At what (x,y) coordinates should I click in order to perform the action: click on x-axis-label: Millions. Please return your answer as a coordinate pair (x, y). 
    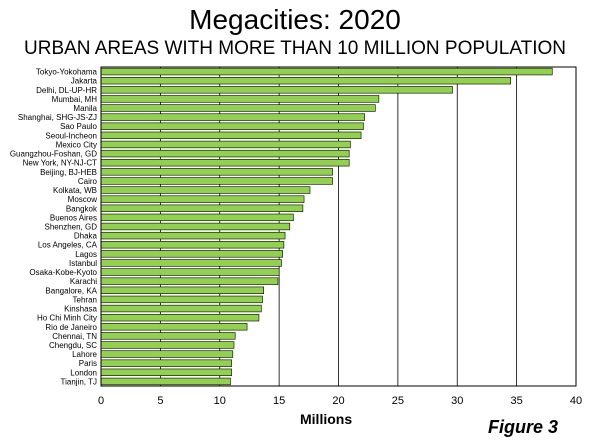
    Looking at the image, I should click on (326, 419).